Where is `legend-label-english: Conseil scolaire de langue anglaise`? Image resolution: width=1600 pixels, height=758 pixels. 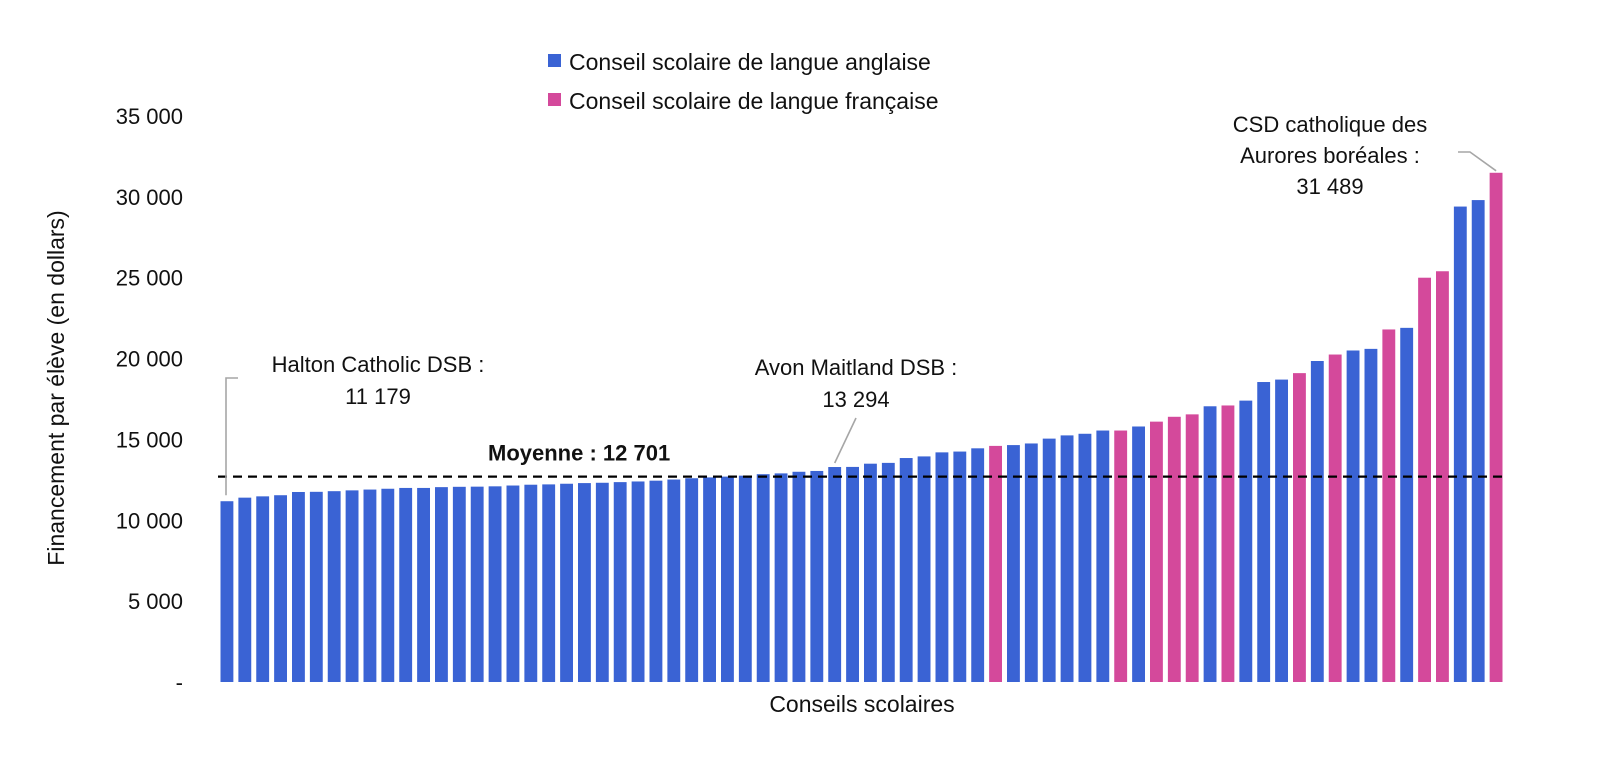 legend-label-english: Conseil scolaire de langue anglaise is located at coordinates (750, 62).